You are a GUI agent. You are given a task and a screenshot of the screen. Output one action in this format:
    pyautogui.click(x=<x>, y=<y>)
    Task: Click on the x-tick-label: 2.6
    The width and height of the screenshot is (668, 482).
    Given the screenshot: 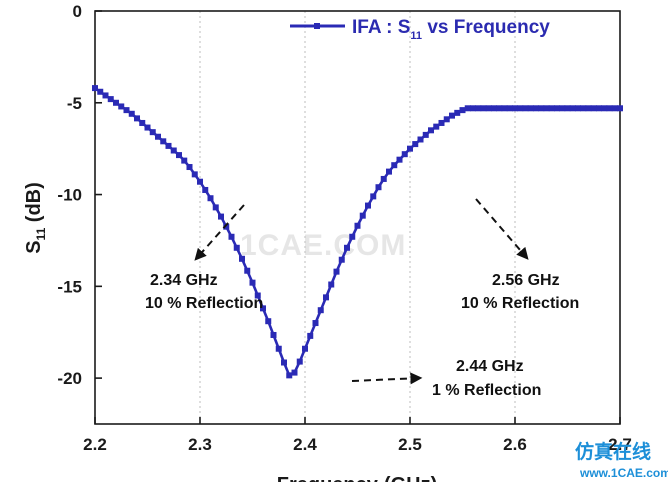 What is the action you would take?
    pyautogui.click(x=515, y=444)
    